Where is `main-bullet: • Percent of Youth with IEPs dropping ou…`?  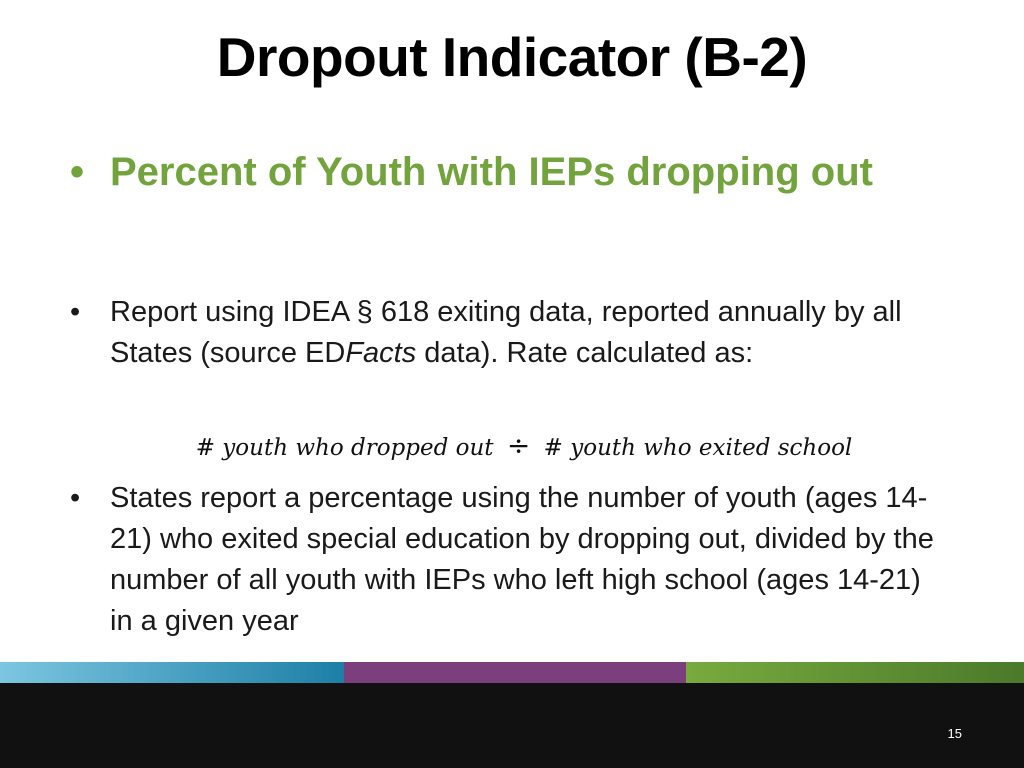 main-bullet: • Percent of Youth with IEPs dropping ou… is located at coordinates (510, 172).